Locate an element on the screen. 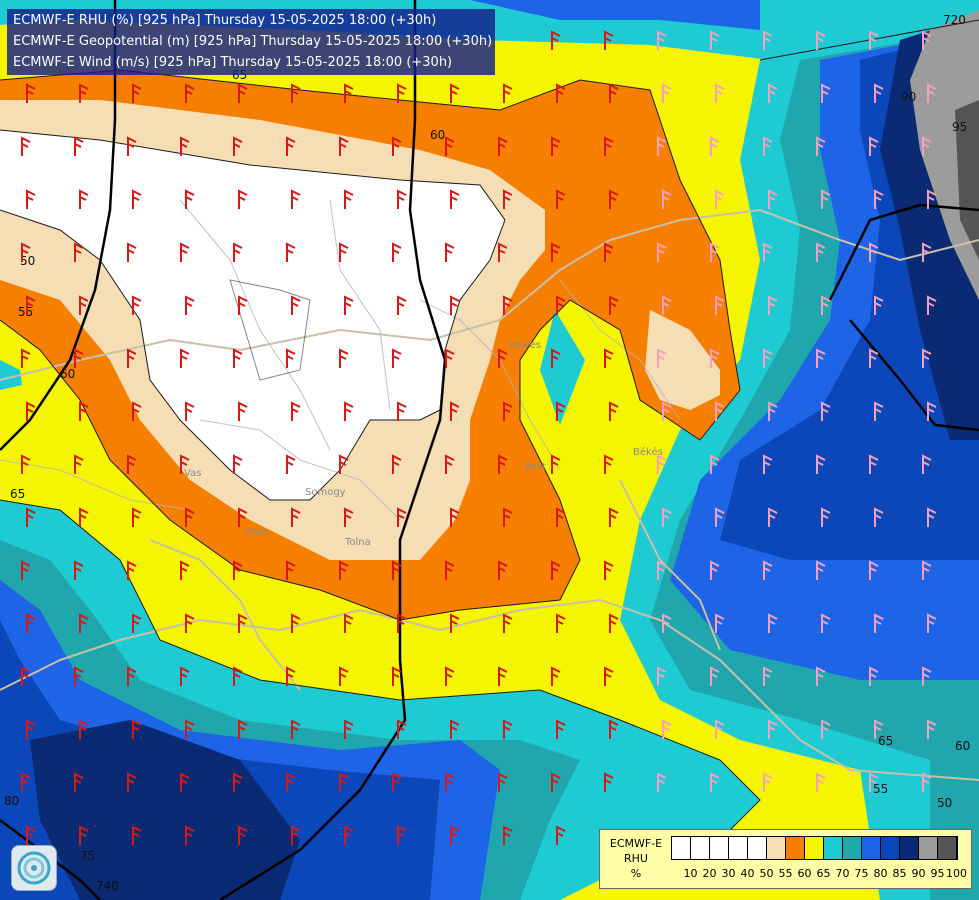  contour-label: 60 is located at coordinates (962, 746).